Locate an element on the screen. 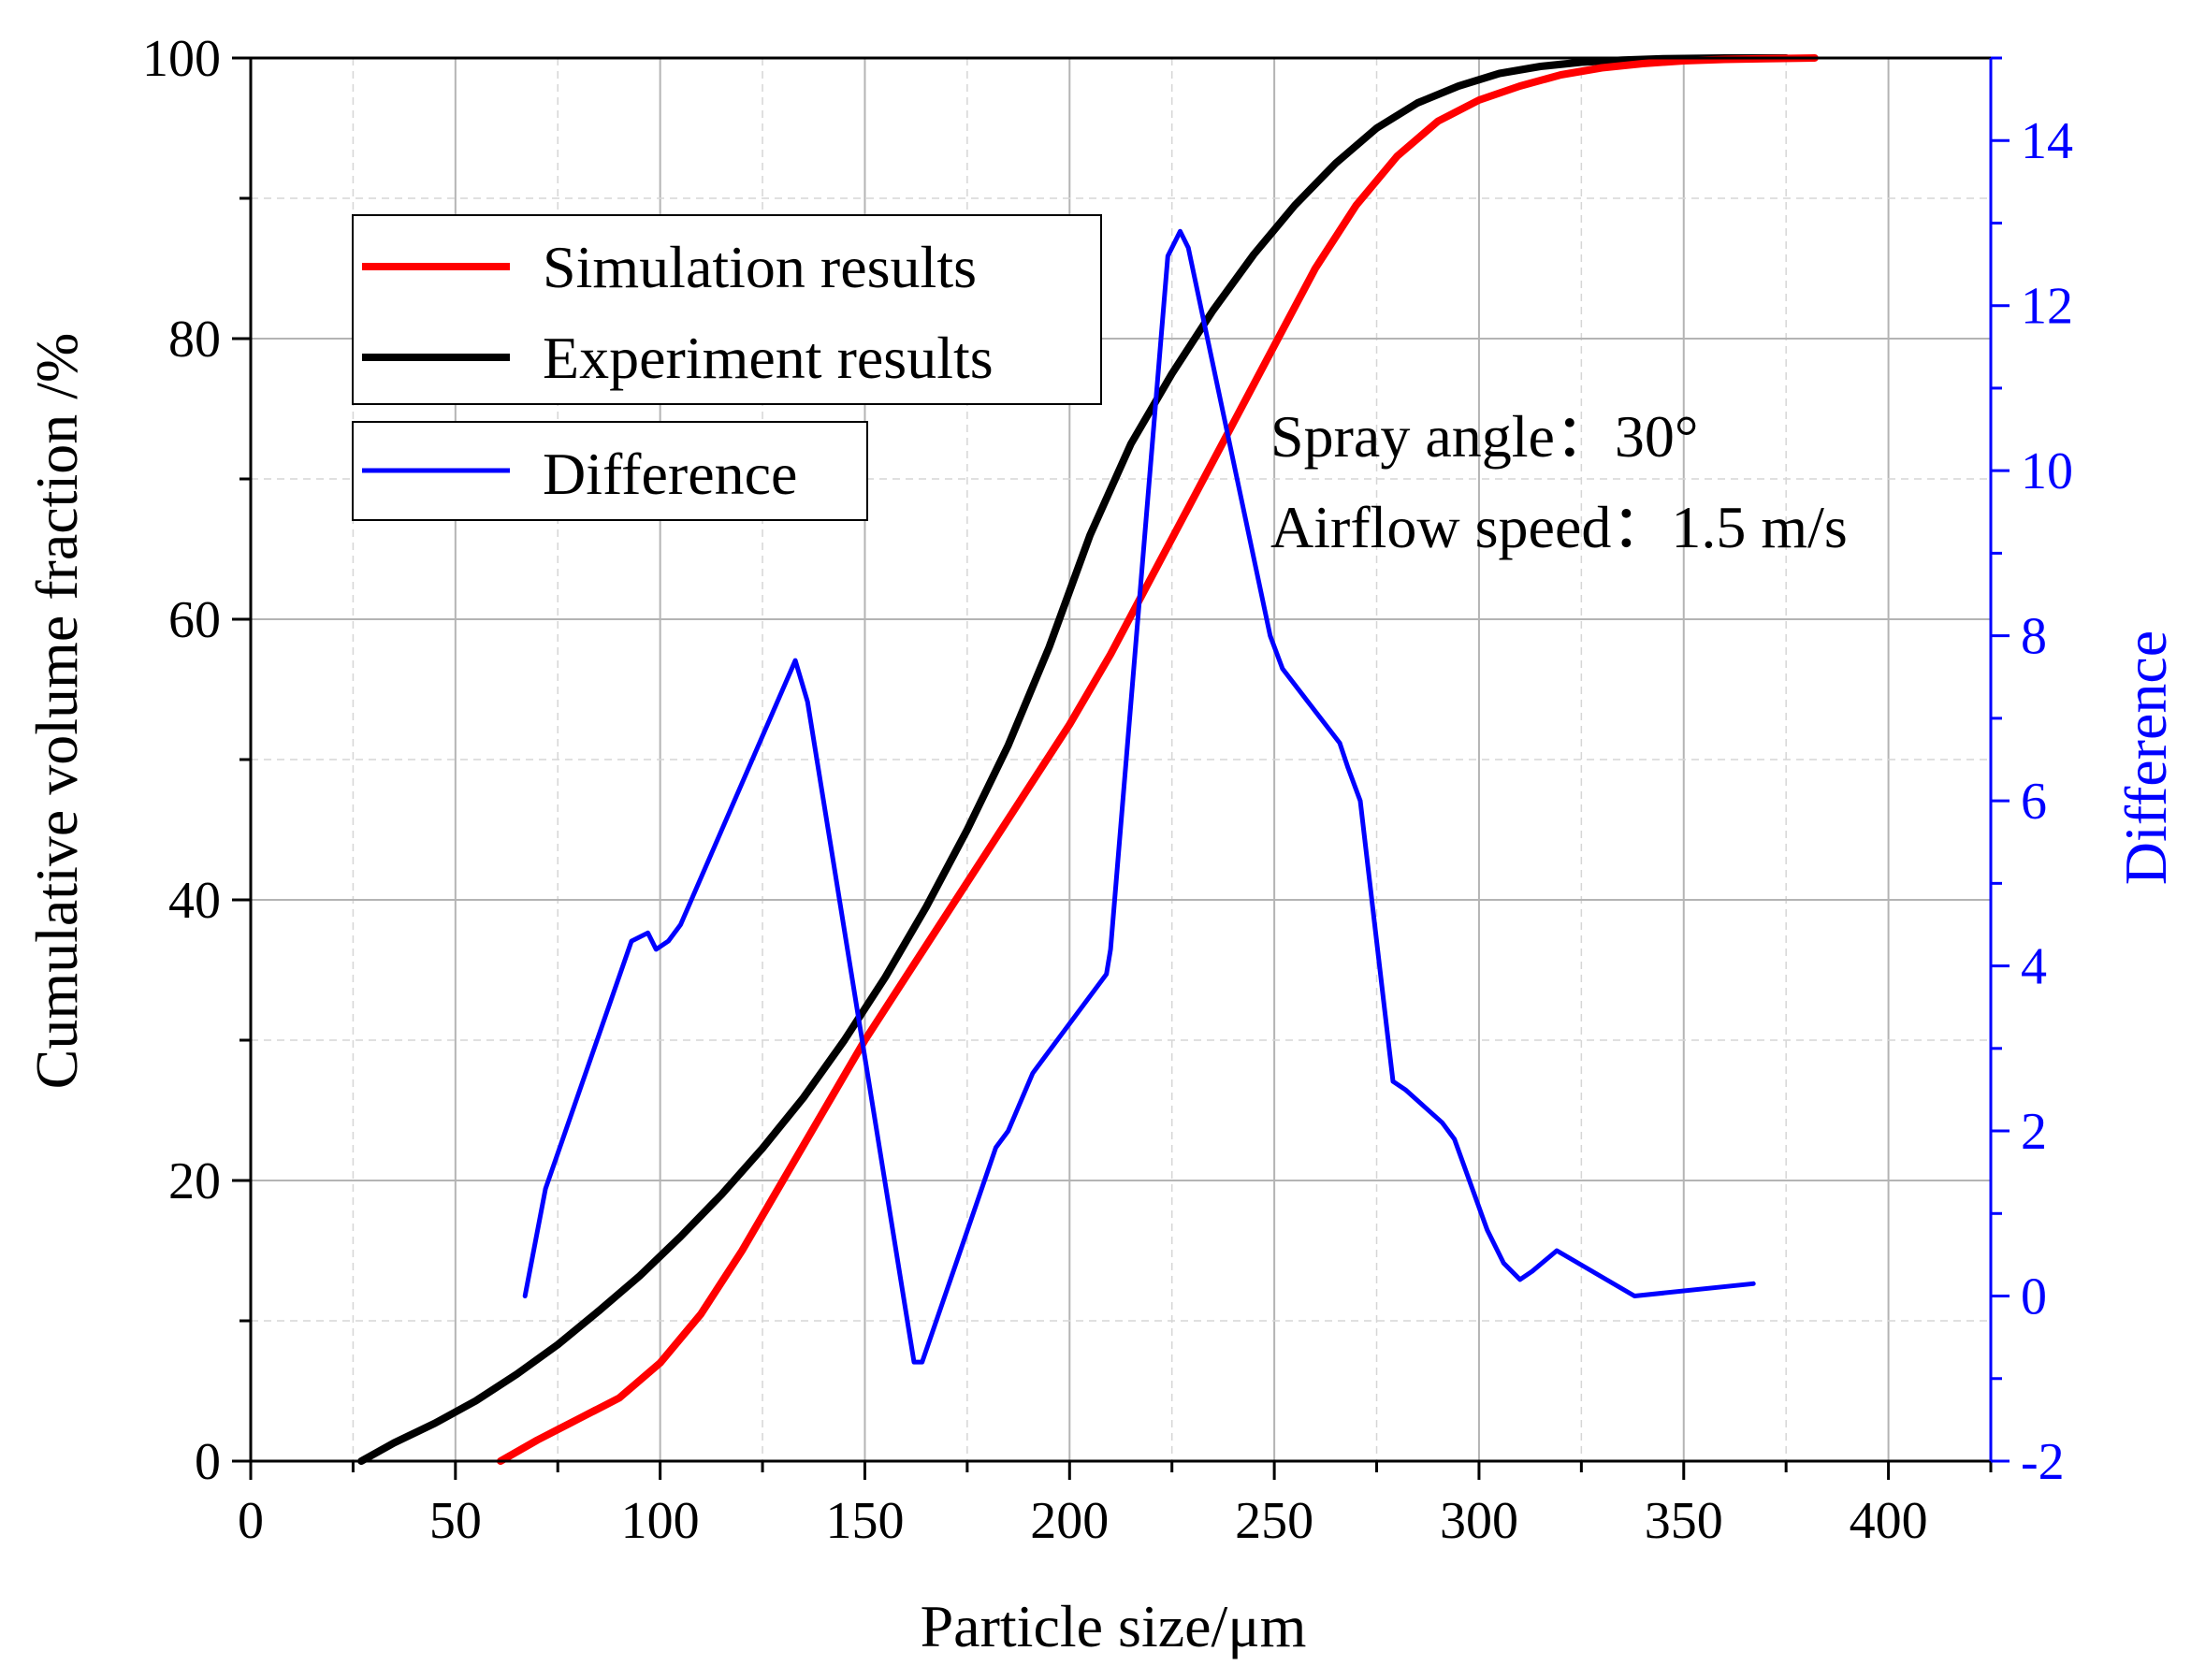  y-right-tick-label: -2 is located at coordinates (2043, 1462).